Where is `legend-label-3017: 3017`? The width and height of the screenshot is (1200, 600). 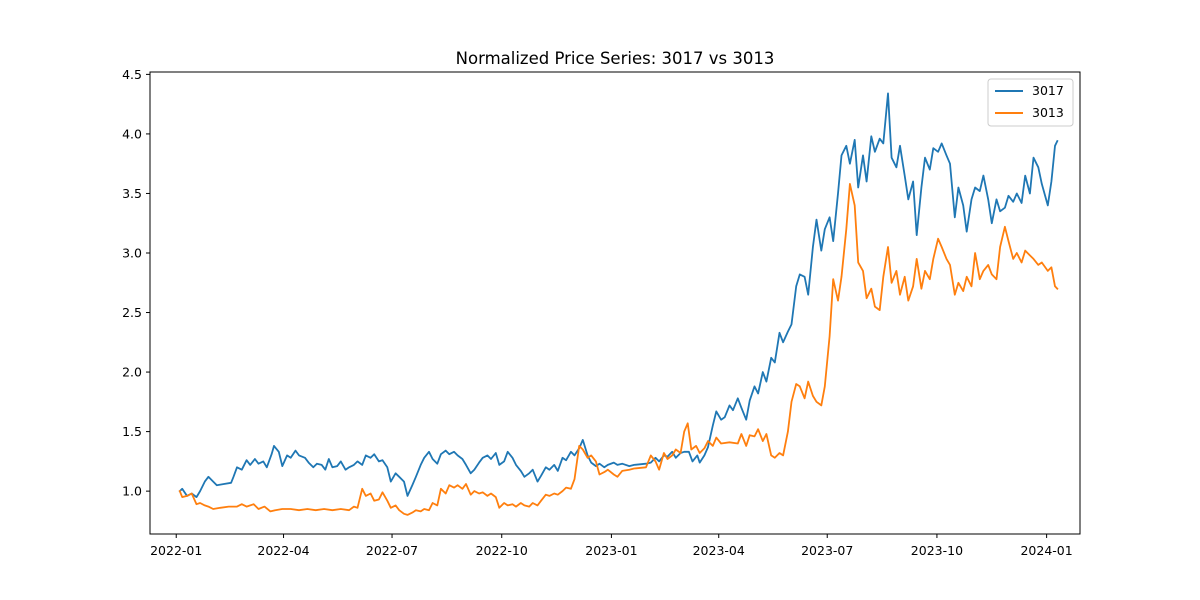 legend-label-3017: 3017 is located at coordinates (1048, 90).